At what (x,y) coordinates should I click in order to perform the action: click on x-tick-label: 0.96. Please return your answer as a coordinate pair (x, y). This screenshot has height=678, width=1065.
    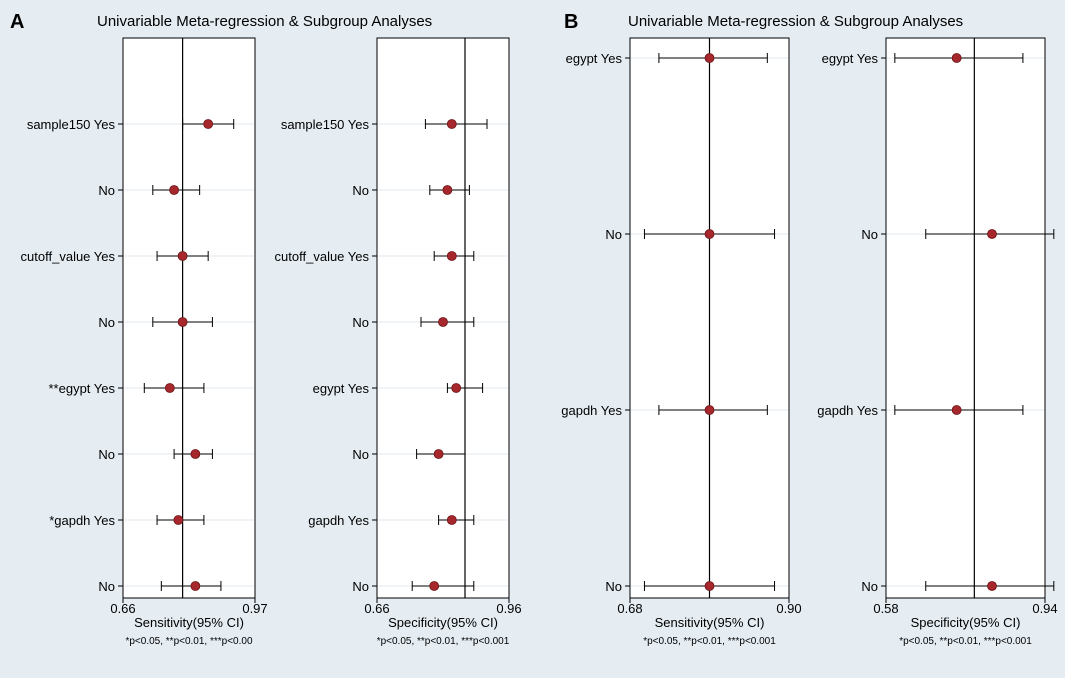
    Looking at the image, I should click on (508, 608).